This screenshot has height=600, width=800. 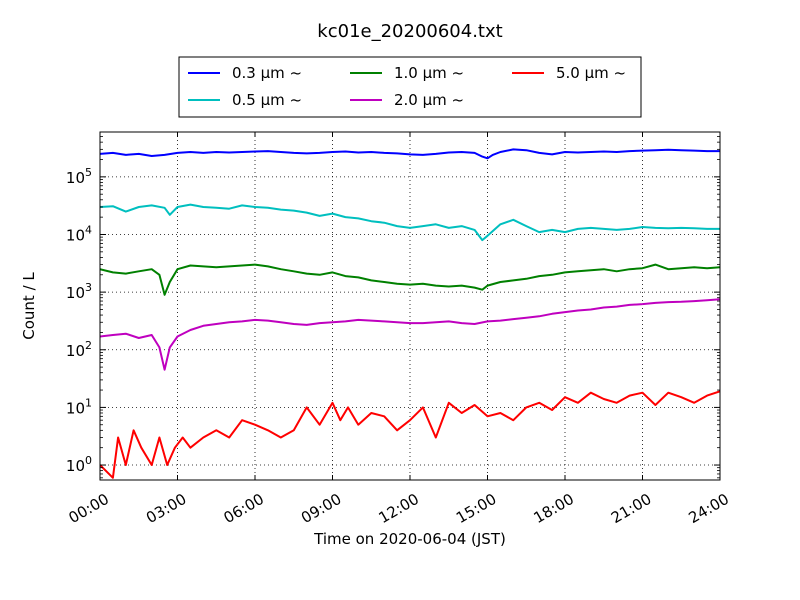 I want to click on x-axis-label: Time on 2020-06-04 (JST), so click(x=409, y=539).